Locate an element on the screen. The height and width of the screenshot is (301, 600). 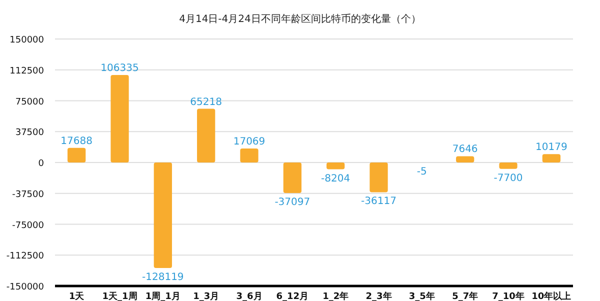
data-label: -36117 is located at coordinates (378, 202).